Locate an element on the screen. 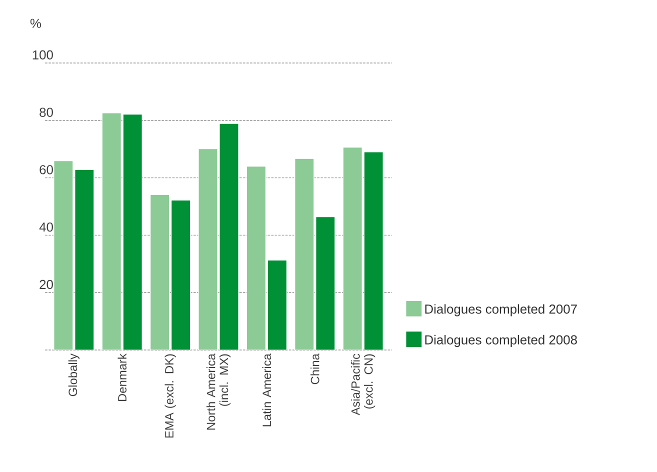 This screenshot has width=657, height=472. y-tick-label: 80 is located at coordinates (46, 112).